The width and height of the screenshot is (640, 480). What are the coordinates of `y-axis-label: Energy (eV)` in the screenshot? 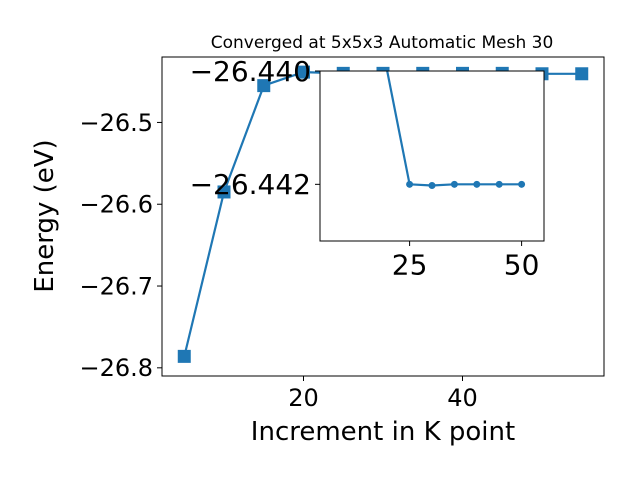 It's located at (45, 215).